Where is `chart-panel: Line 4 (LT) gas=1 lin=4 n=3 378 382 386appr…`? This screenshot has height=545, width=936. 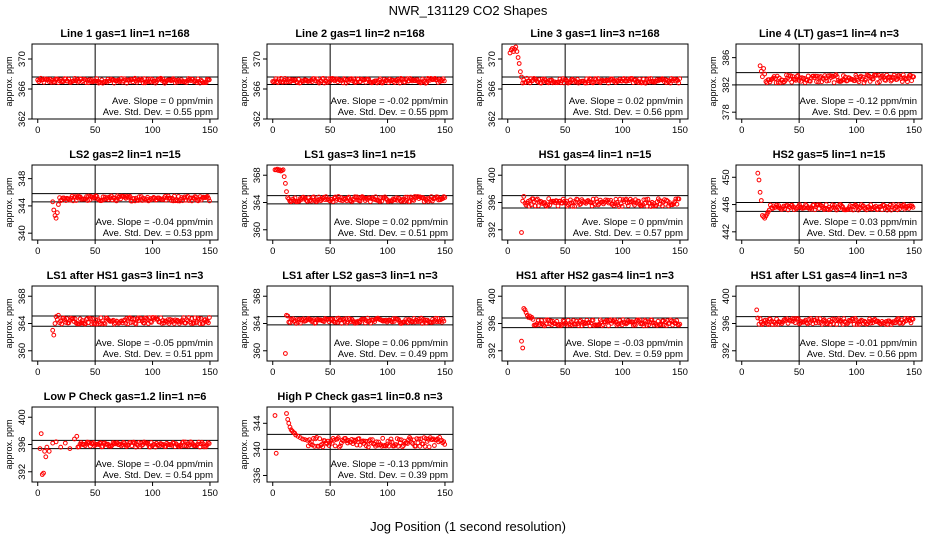 chart-panel: Line 4 (LT) gas=1 lin=4 n=3 378 382 386appr… is located at coordinates (815, 82).